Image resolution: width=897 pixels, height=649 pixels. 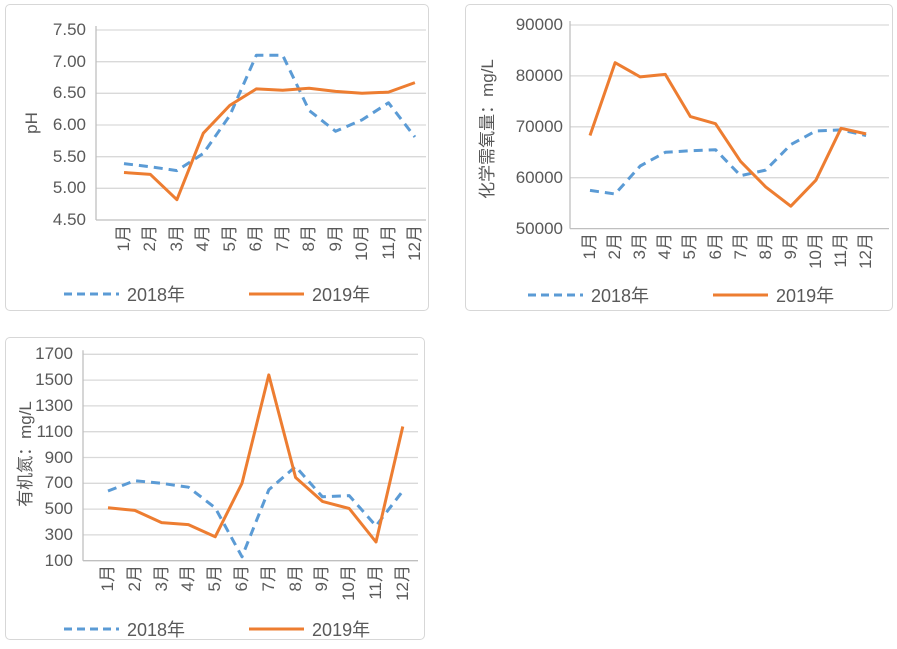 What do you see at coordinates (58, 560) in the screenshot?
I see `y-tick-label: 100` at bounding box center [58, 560].